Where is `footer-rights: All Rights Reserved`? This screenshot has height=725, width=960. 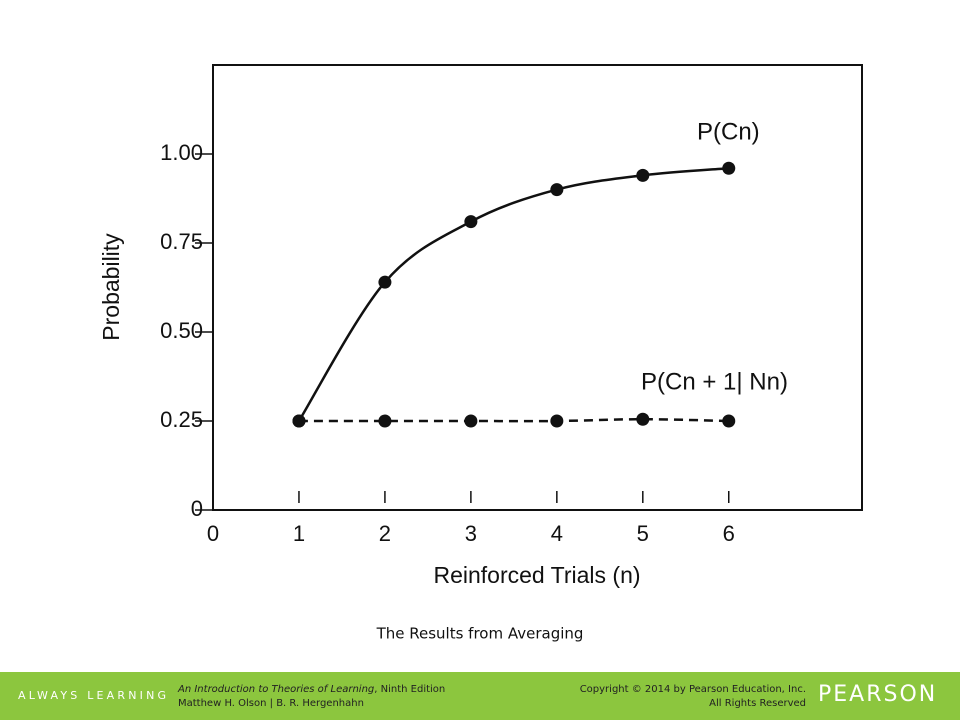 footer-rights: All Rights Reserved is located at coordinates (757, 703).